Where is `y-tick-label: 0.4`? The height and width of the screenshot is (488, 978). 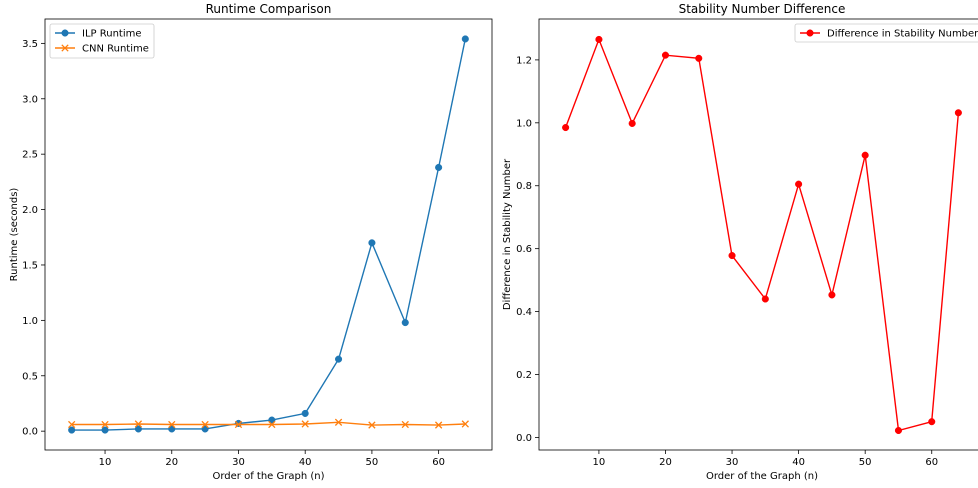 y-tick-label: 0.4 is located at coordinates (524, 312).